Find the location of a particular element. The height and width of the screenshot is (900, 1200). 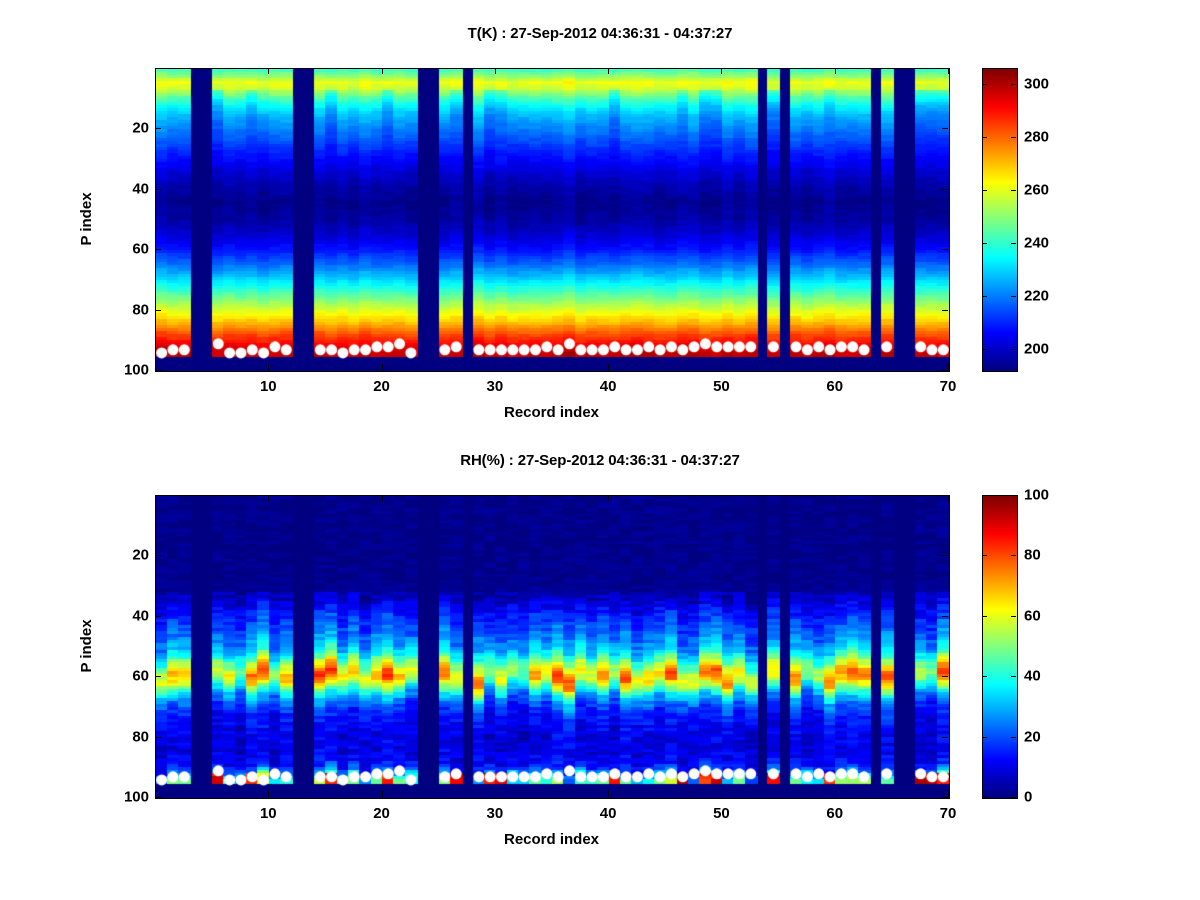

yaxis-tick-label: 20 is located at coordinates (140, 555).